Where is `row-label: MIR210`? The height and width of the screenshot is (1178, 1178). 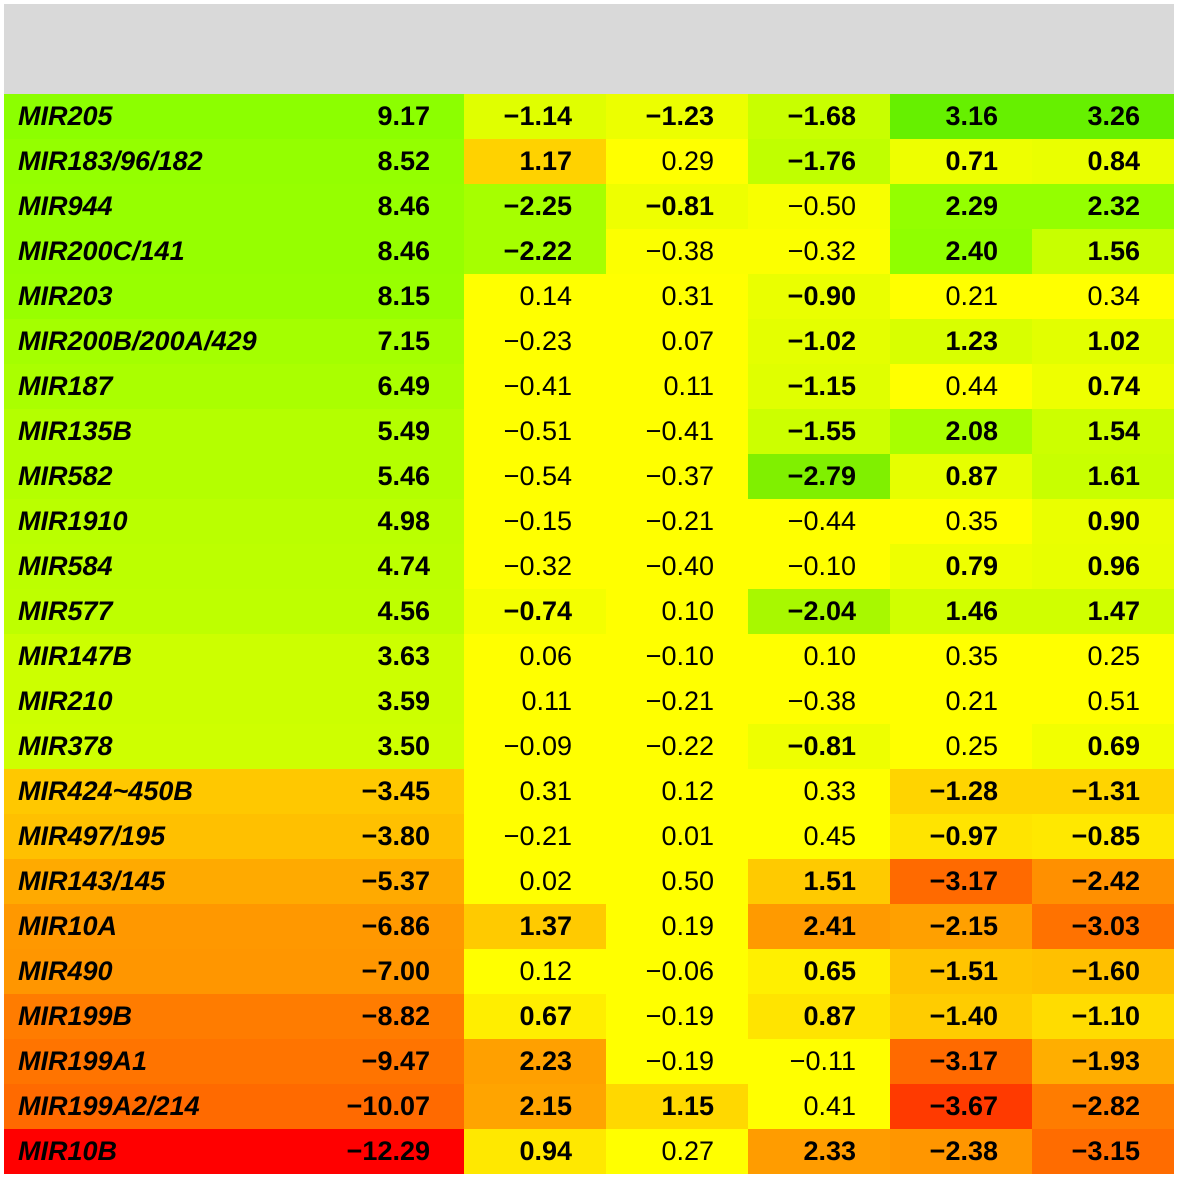
row-label: MIR210 is located at coordinates (163, 701).